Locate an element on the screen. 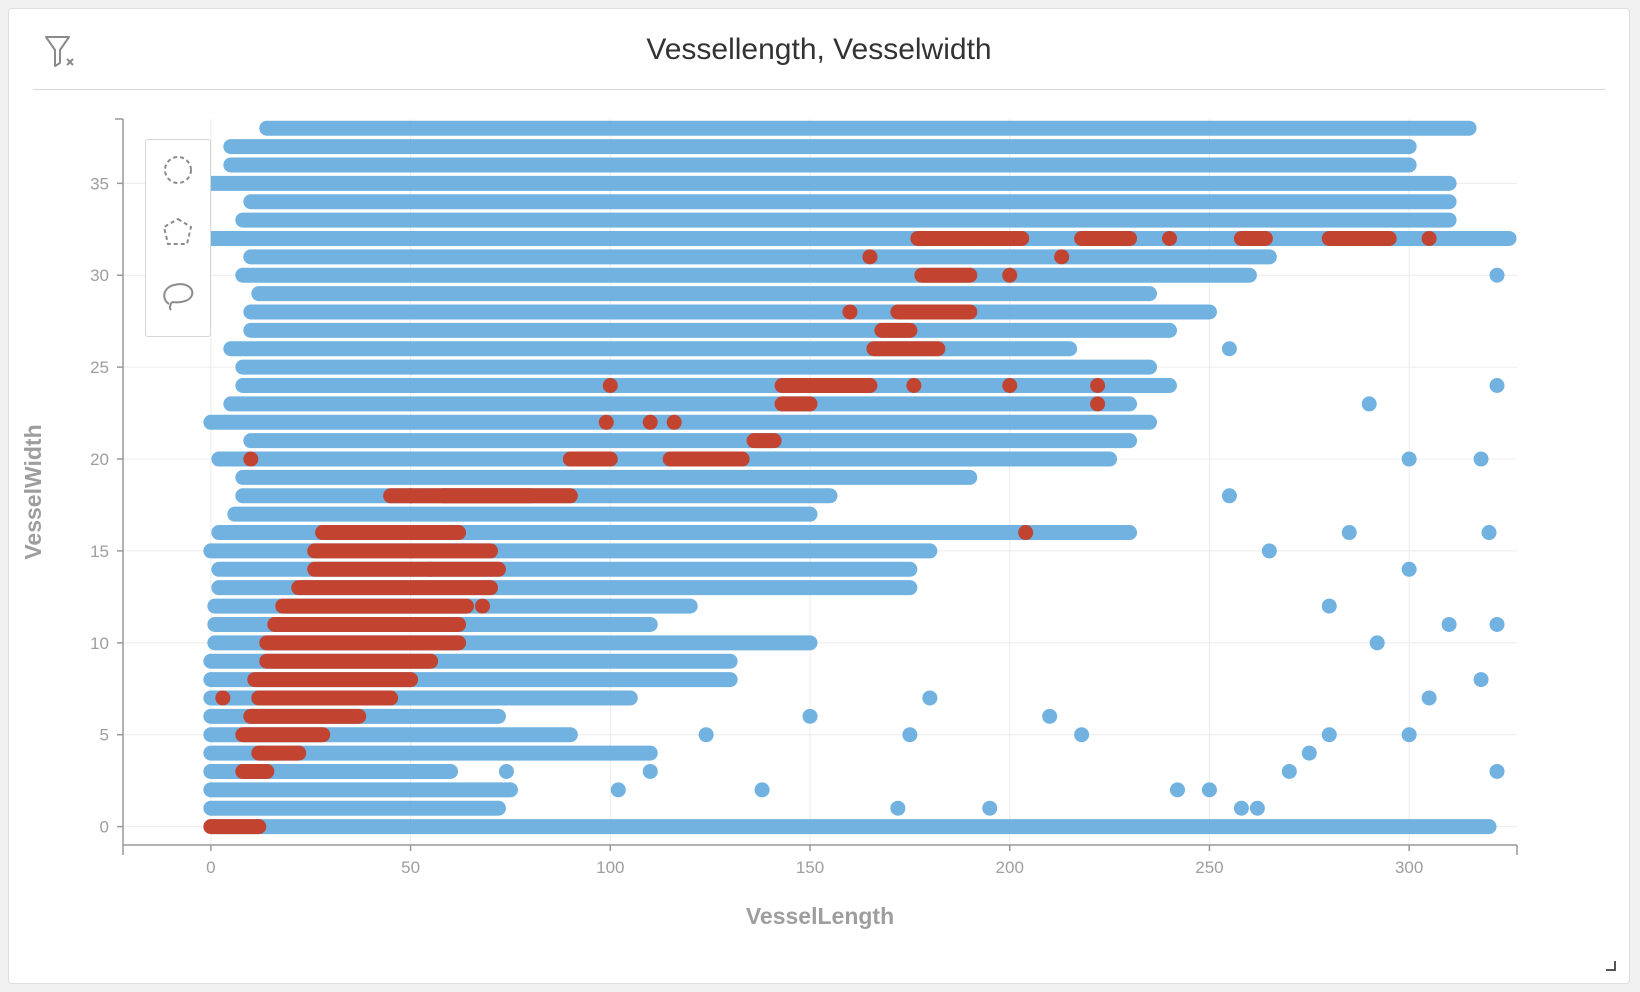 The height and width of the screenshot is (992, 1640). polygon-select-icon is located at coordinates (178, 232).